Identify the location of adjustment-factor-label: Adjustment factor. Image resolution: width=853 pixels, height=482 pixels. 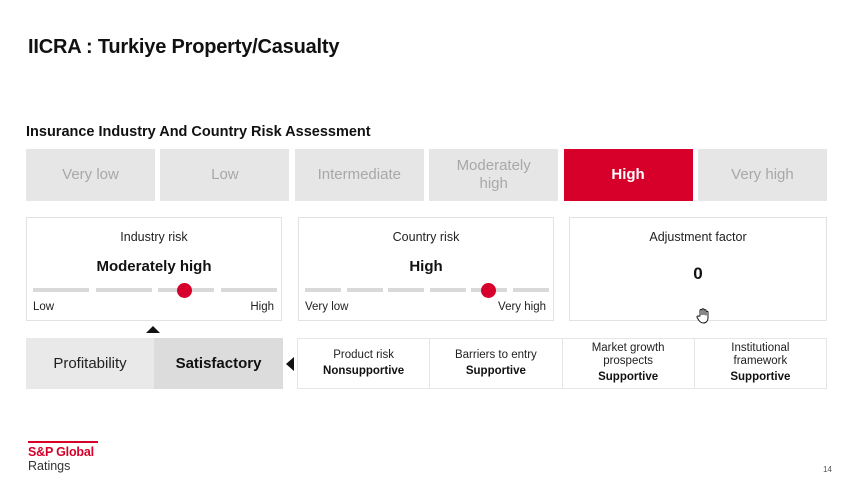
(698, 237).